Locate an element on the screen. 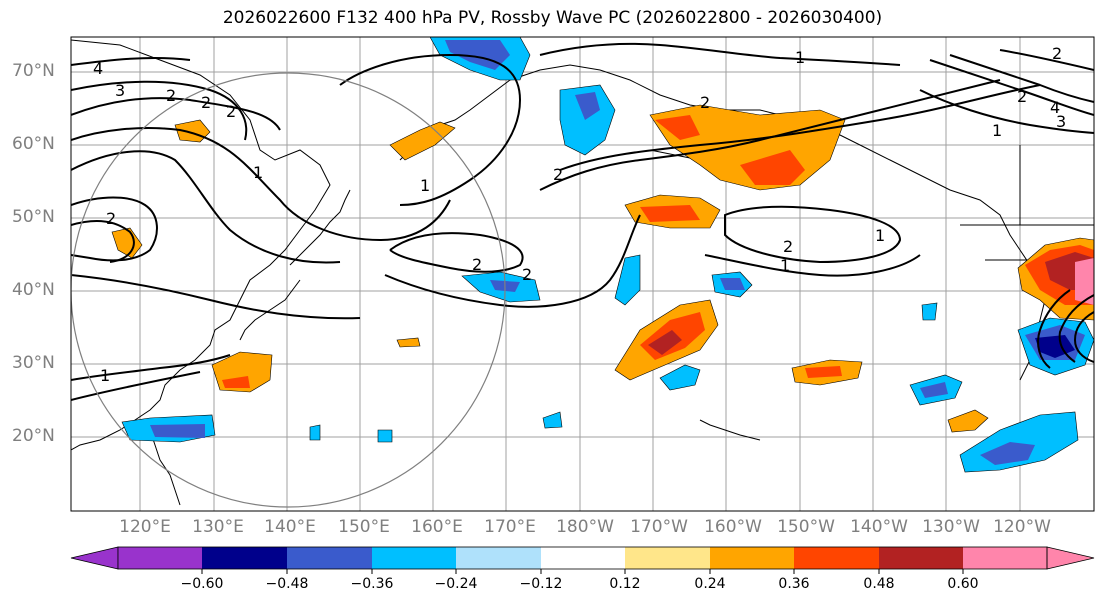 The width and height of the screenshot is (1105, 604). lon-label-130e: 130°E is located at coordinates (218, 527).